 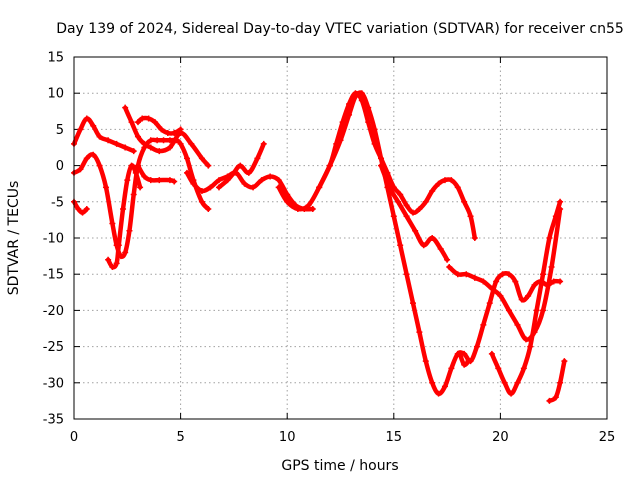 What do you see at coordinates (180, 437) in the screenshot?
I see `x-tick-label: 5` at bounding box center [180, 437].